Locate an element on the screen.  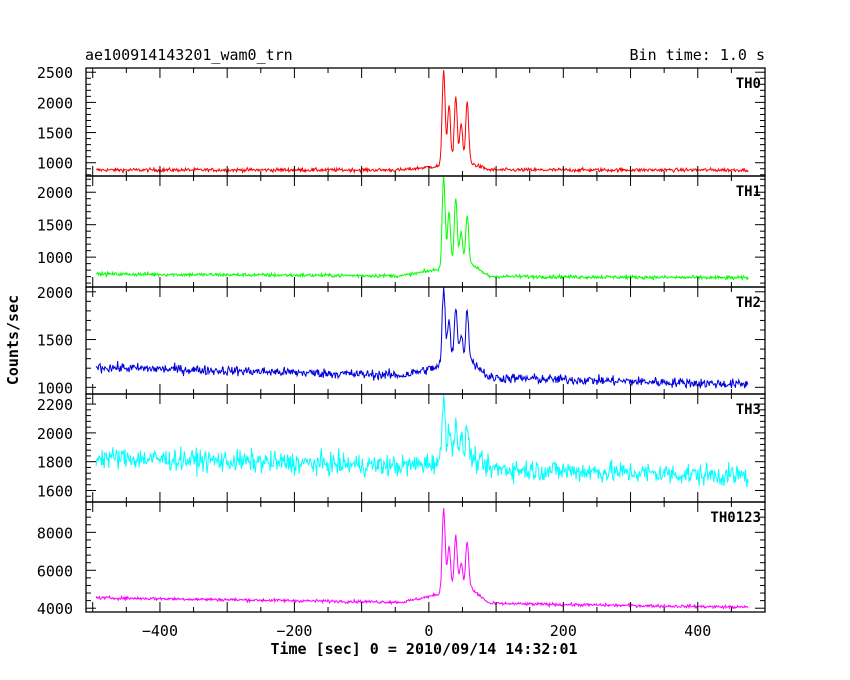
x-tick-label: −400 is located at coordinates (160, 631).